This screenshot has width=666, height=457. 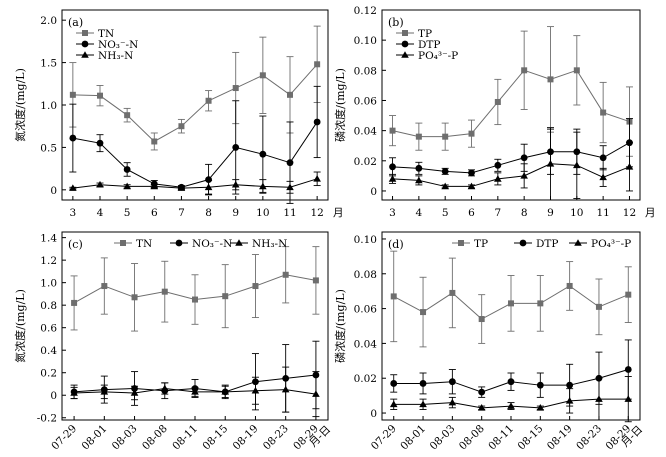 I want to click on x-tick-label: 08-03, so click(x=443, y=438).